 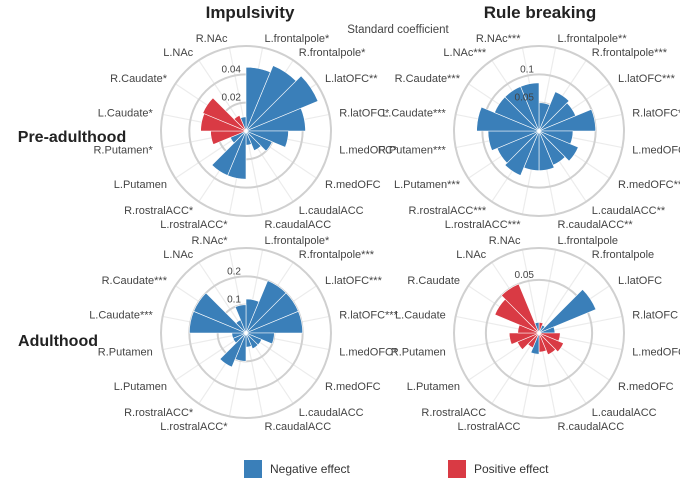 I want to click on region-label: R.latOFC*, so click(x=364, y=114).